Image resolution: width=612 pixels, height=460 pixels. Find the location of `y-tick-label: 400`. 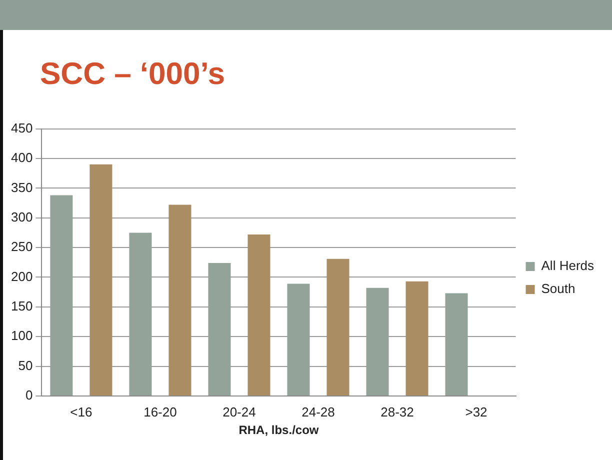

y-tick-label: 400 is located at coordinates (21, 158).